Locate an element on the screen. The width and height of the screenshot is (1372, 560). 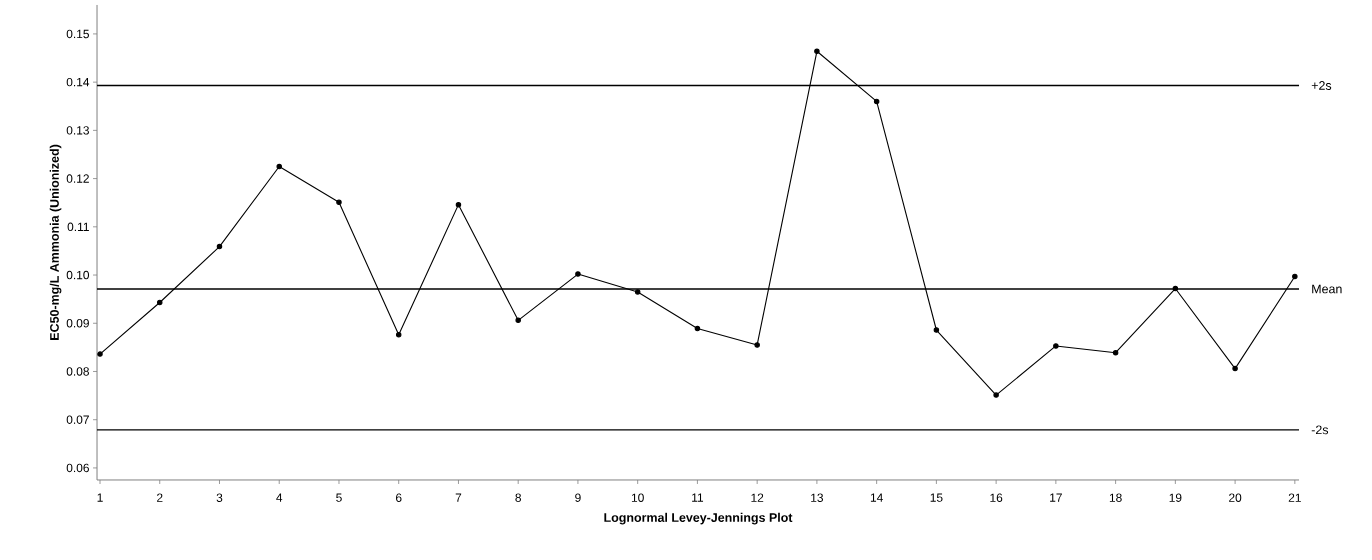
x-tick-label: 19 is located at coordinates (1175, 497).